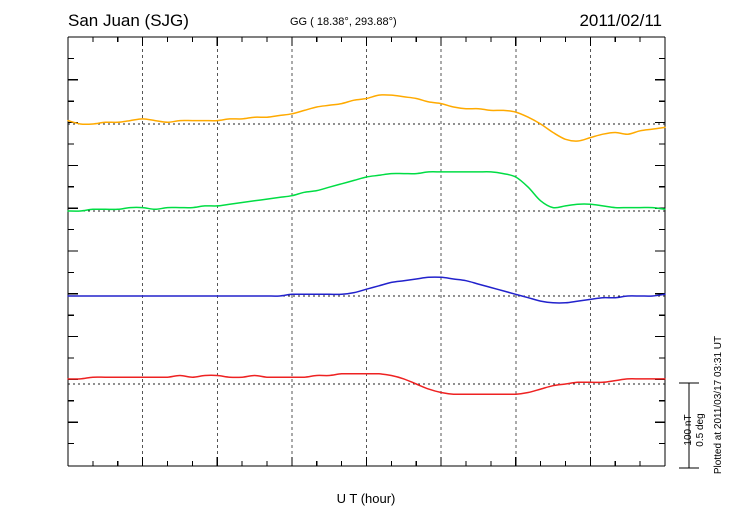 The height and width of the screenshot is (520, 730). I want to click on scale-bar-label-deg: 0.5 deg, so click(700, 429).